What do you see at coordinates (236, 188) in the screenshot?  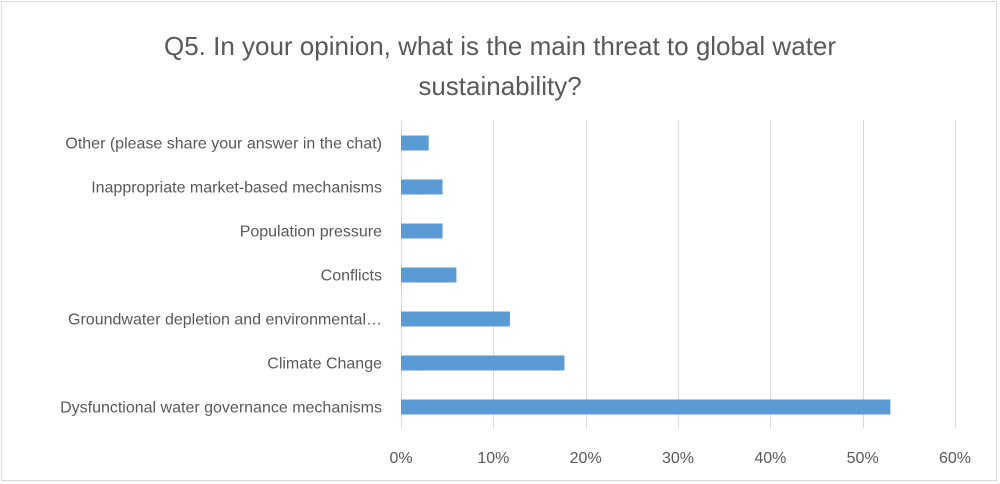 I see `category-label: Inappropriate market-based mechanisms` at bounding box center [236, 188].